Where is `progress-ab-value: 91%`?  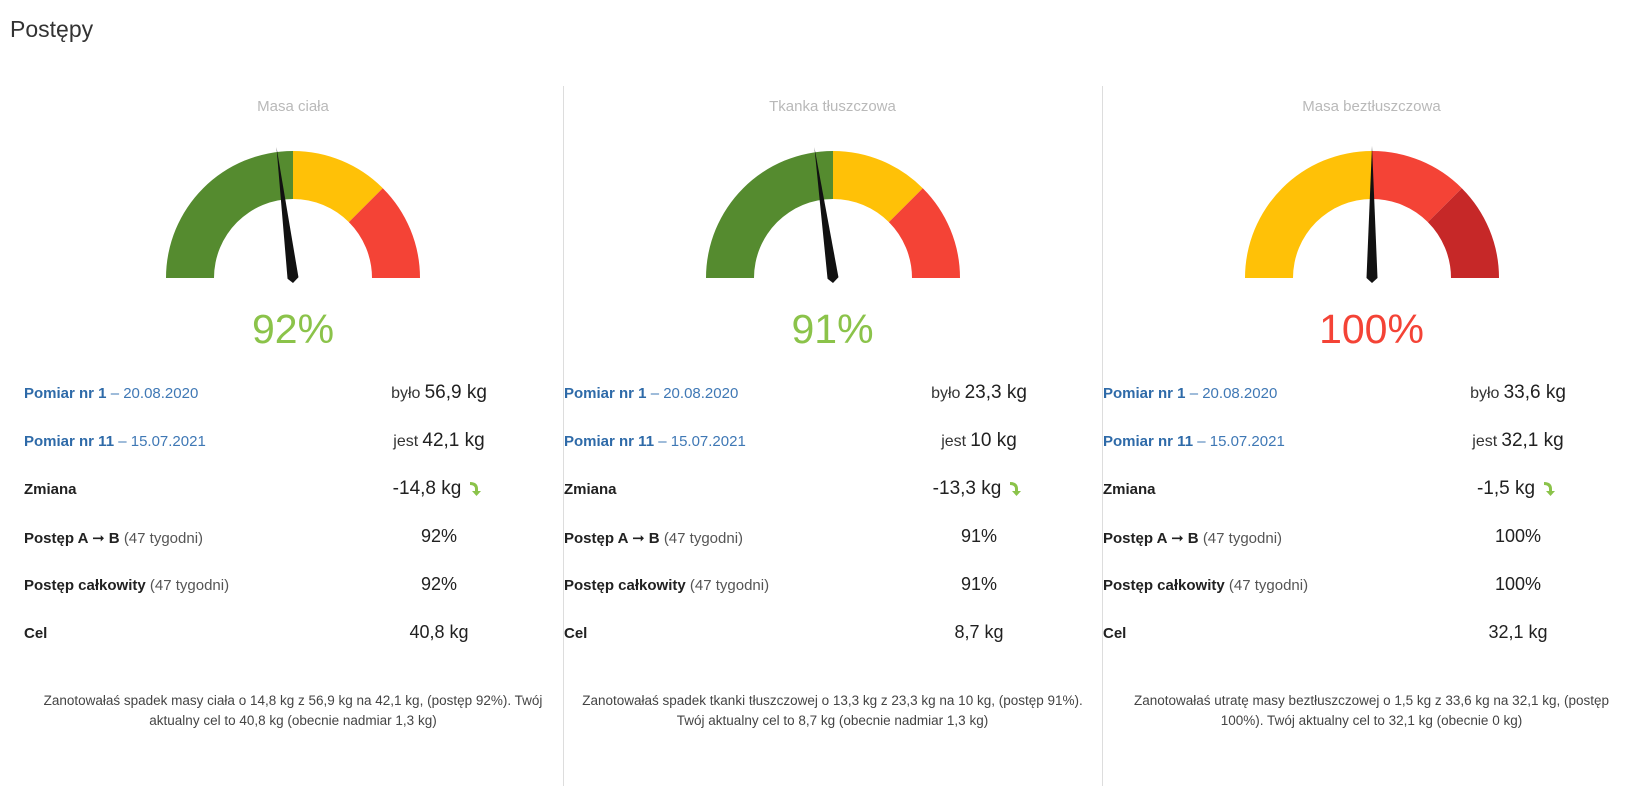
progress-ab-value: 91% is located at coordinates (979, 536).